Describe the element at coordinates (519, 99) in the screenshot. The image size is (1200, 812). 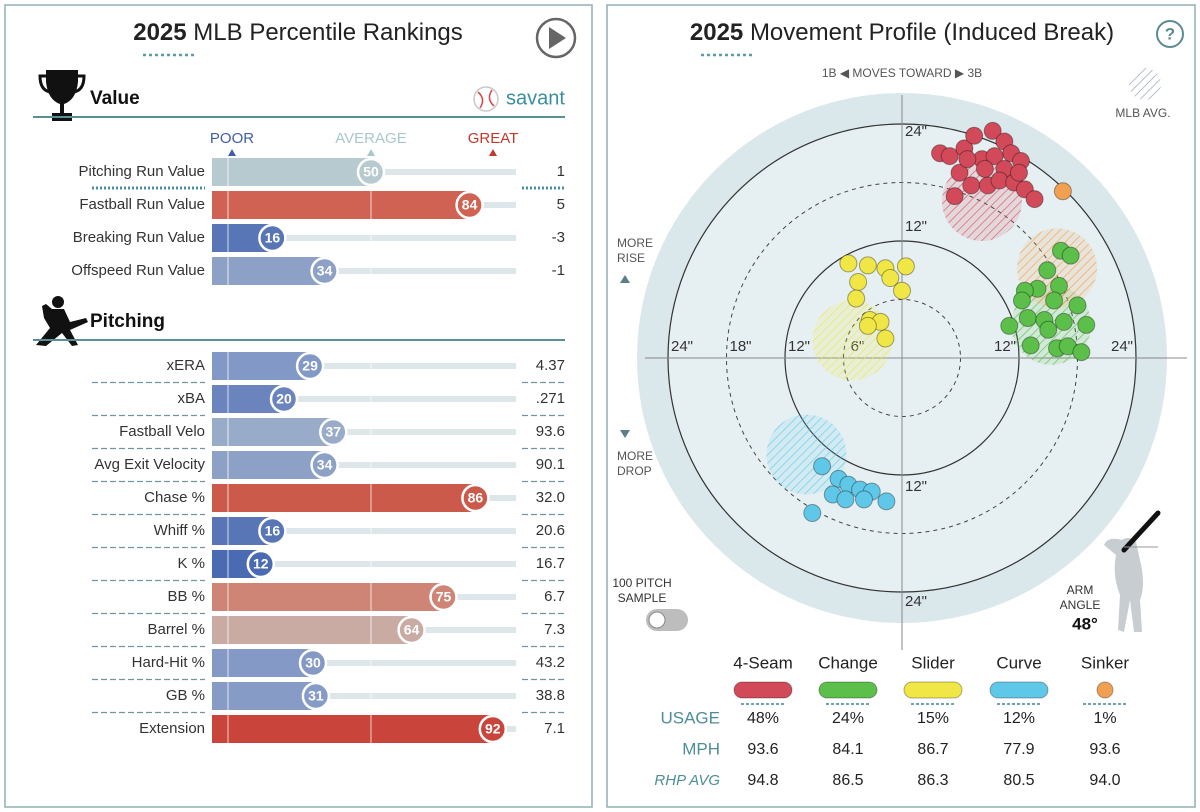
I see `savant-logo: savant` at that location.